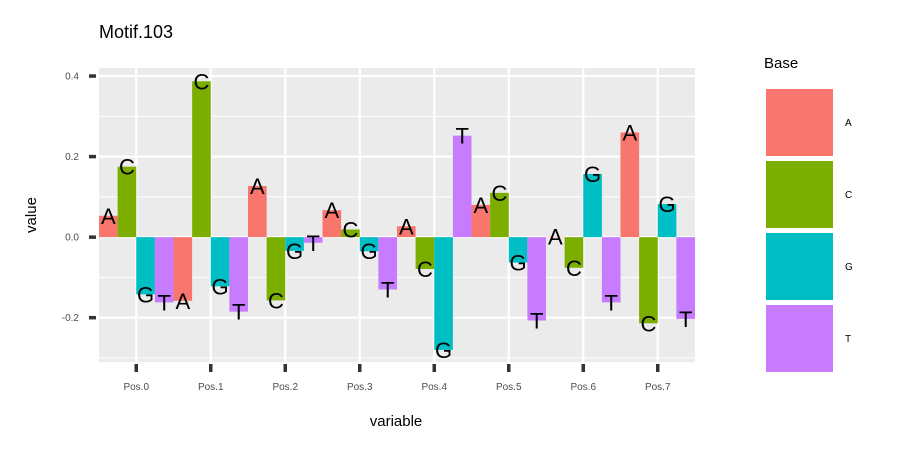 This screenshot has width=900, height=450. I want to click on bar-Pos.4-G, so click(443, 293).